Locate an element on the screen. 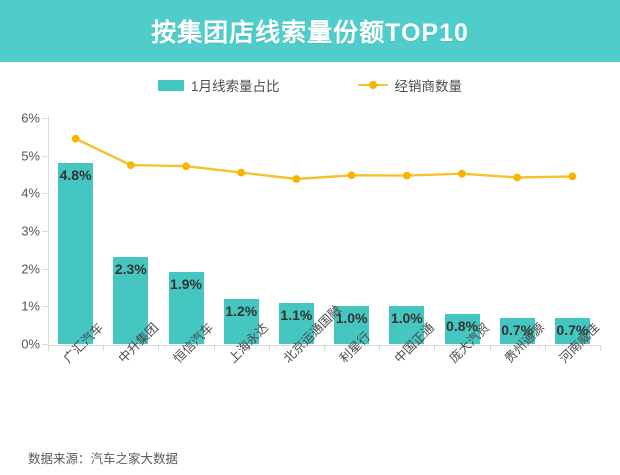  bar-value-label: 1.9% is located at coordinates (186, 284).